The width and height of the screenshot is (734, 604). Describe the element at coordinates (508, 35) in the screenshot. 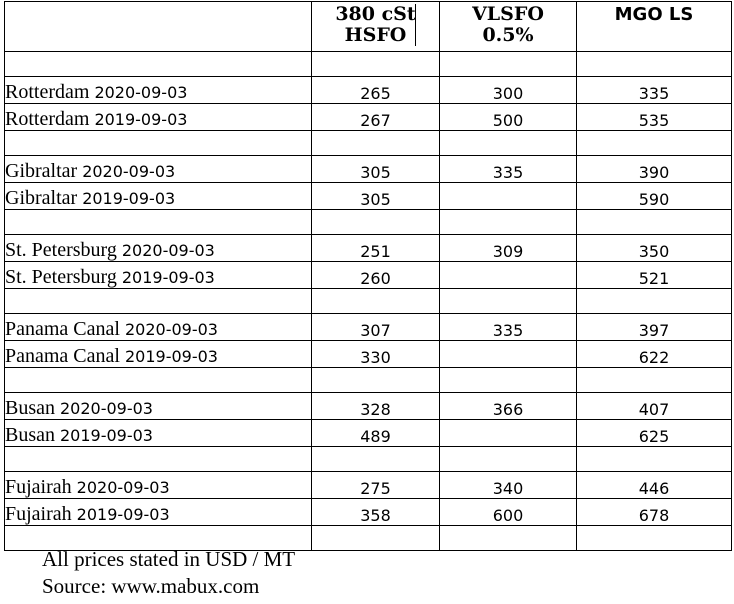

I see `header-vlsfo-line2: 0.5%` at that location.